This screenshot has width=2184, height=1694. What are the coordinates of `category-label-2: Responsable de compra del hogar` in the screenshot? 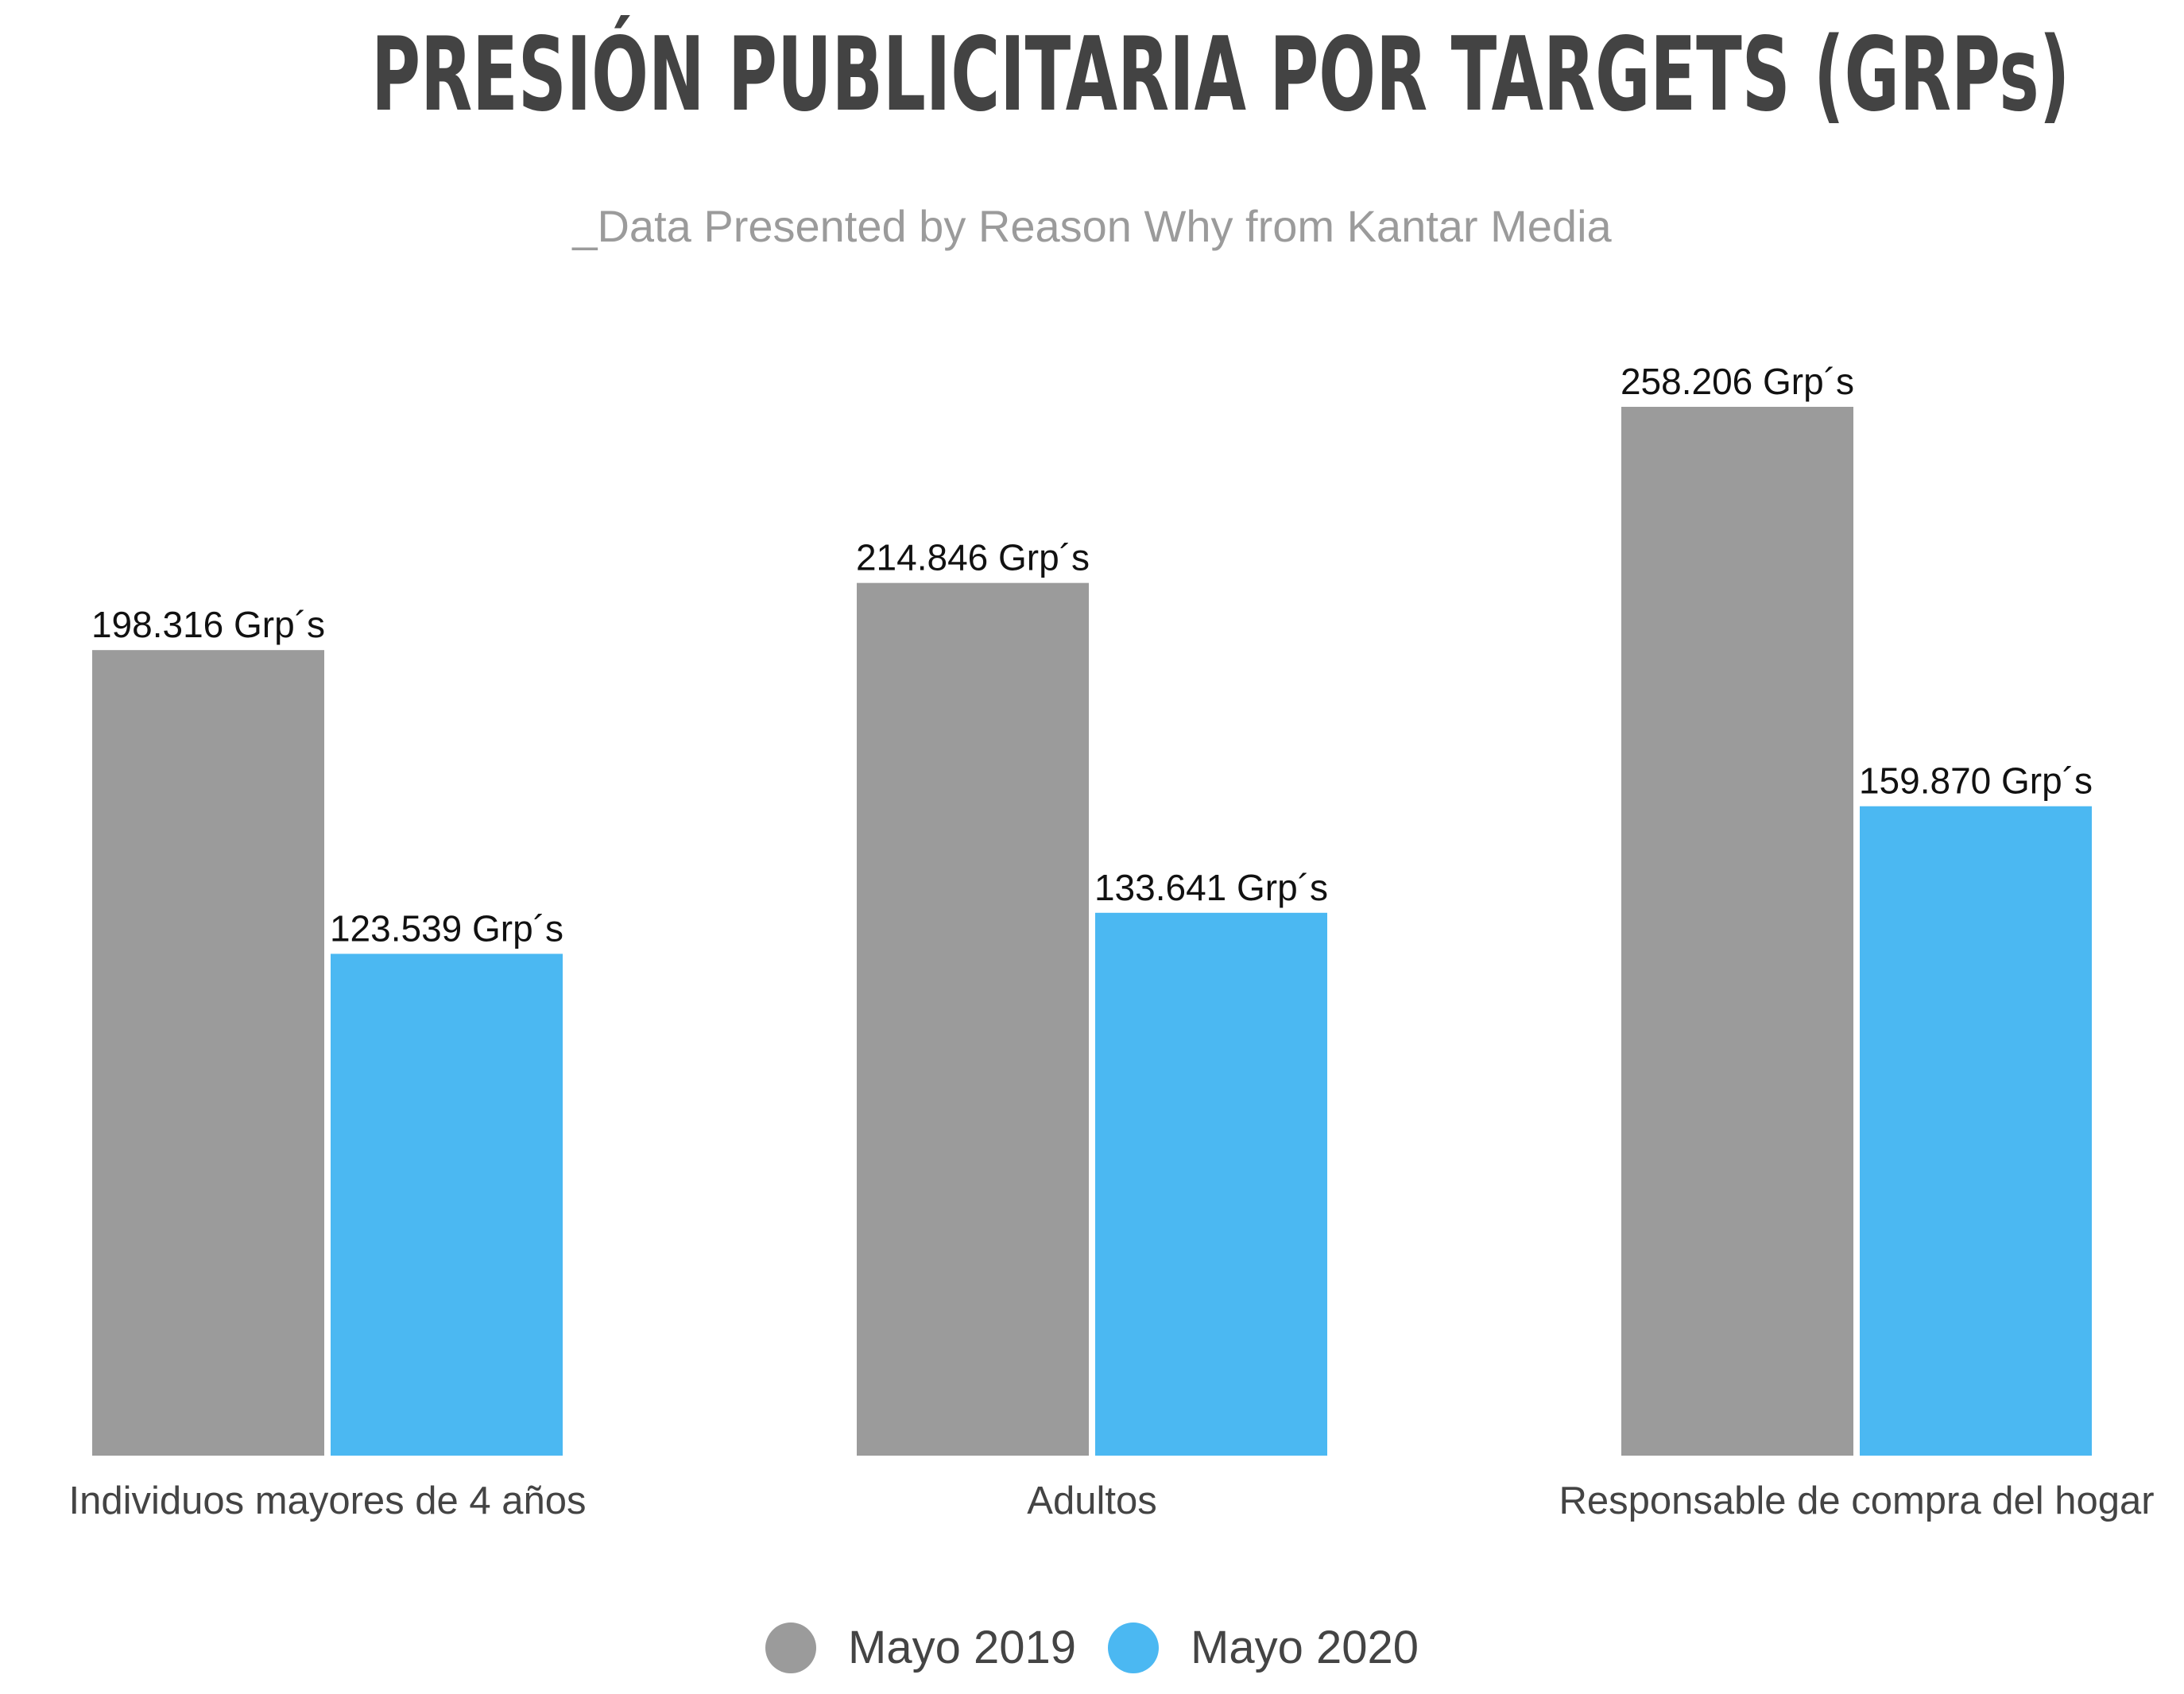 It's located at (1856, 1500).